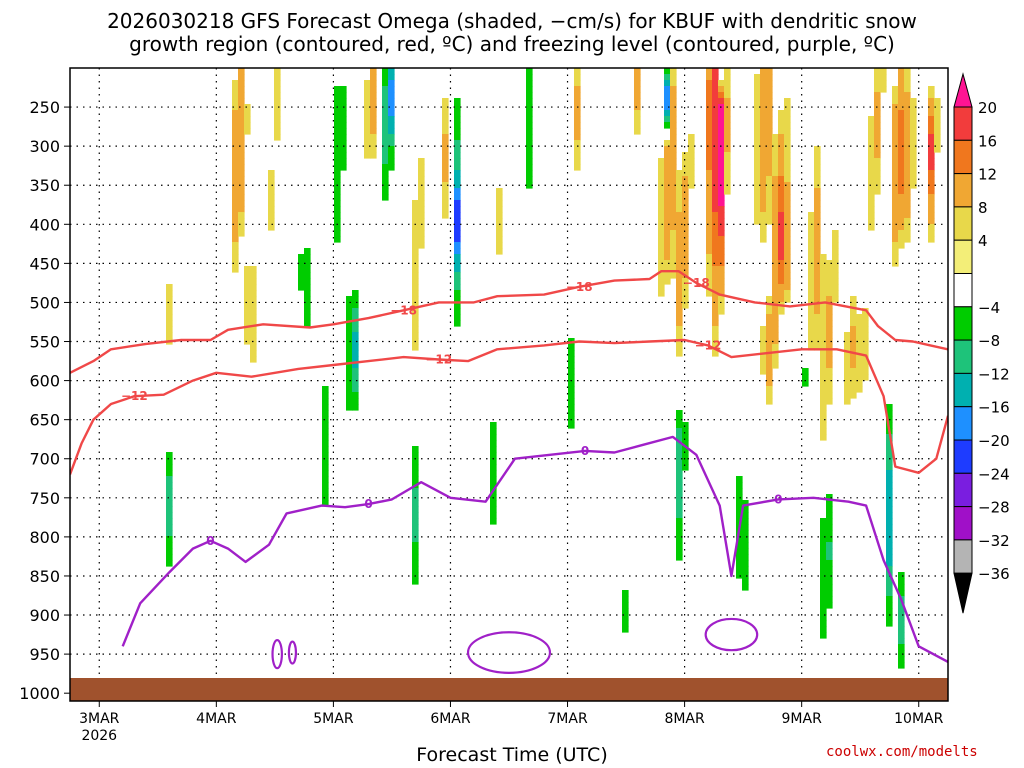 The image size is (1024, 768). I want to click on colorbar-label: −28, so click(994, 508).